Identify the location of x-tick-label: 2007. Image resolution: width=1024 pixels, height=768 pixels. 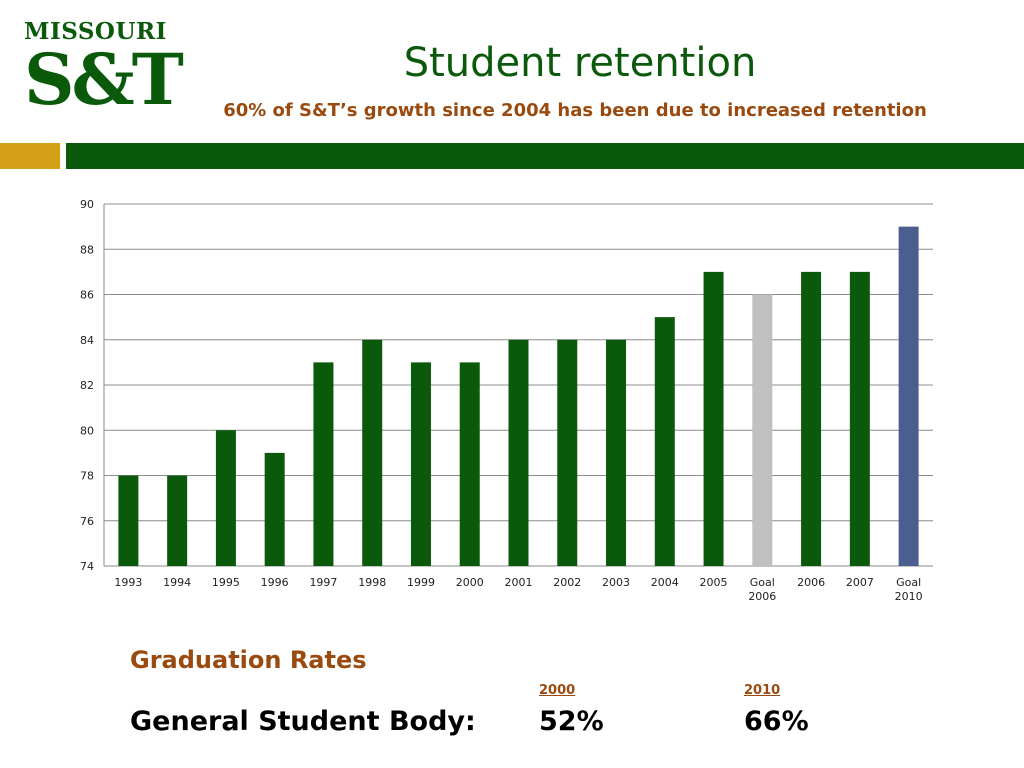
(860, 582).